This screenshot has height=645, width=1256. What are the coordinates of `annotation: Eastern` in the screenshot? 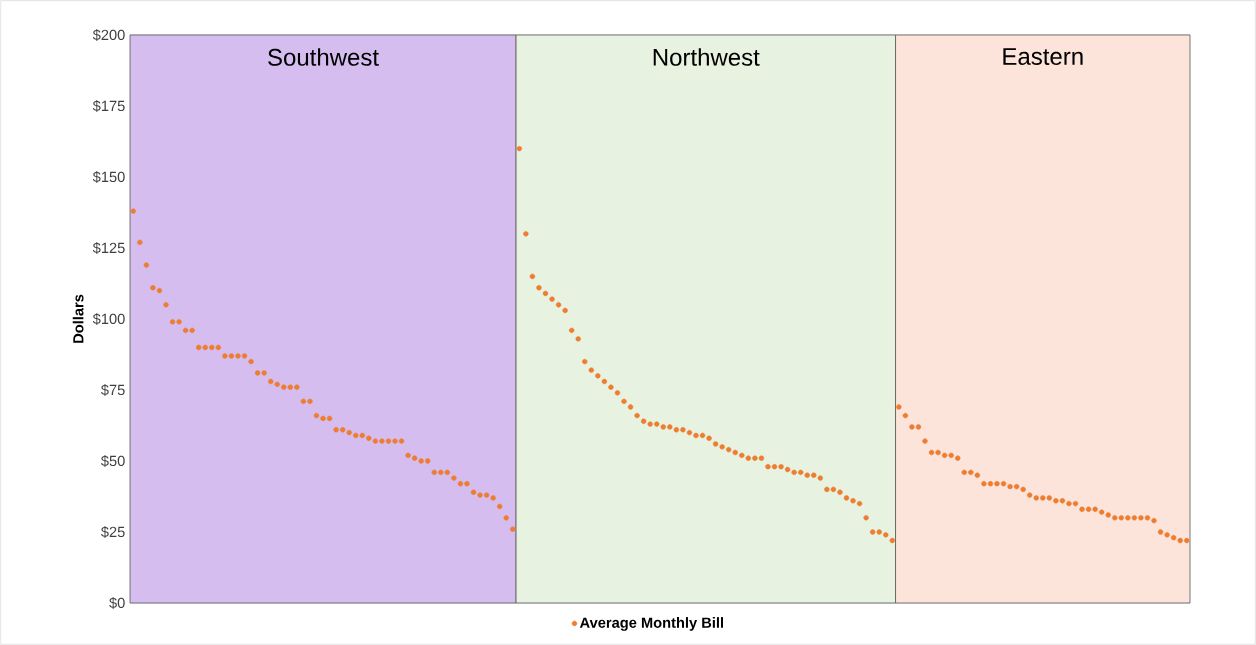 It's located at (1043, 56).